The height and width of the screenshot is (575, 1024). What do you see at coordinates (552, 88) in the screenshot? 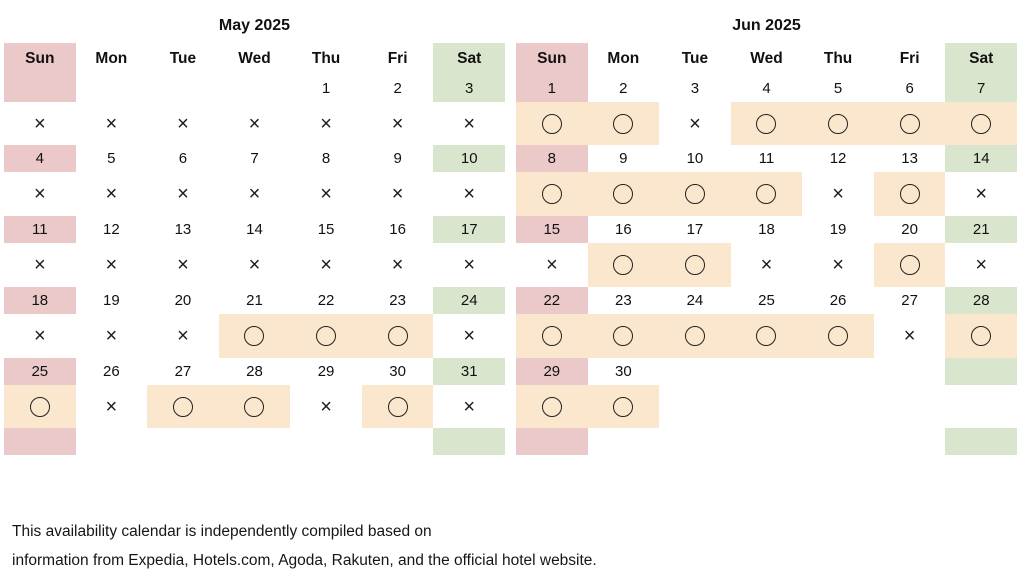
I see `date-cell: 1` at bounding box center [552, 88].